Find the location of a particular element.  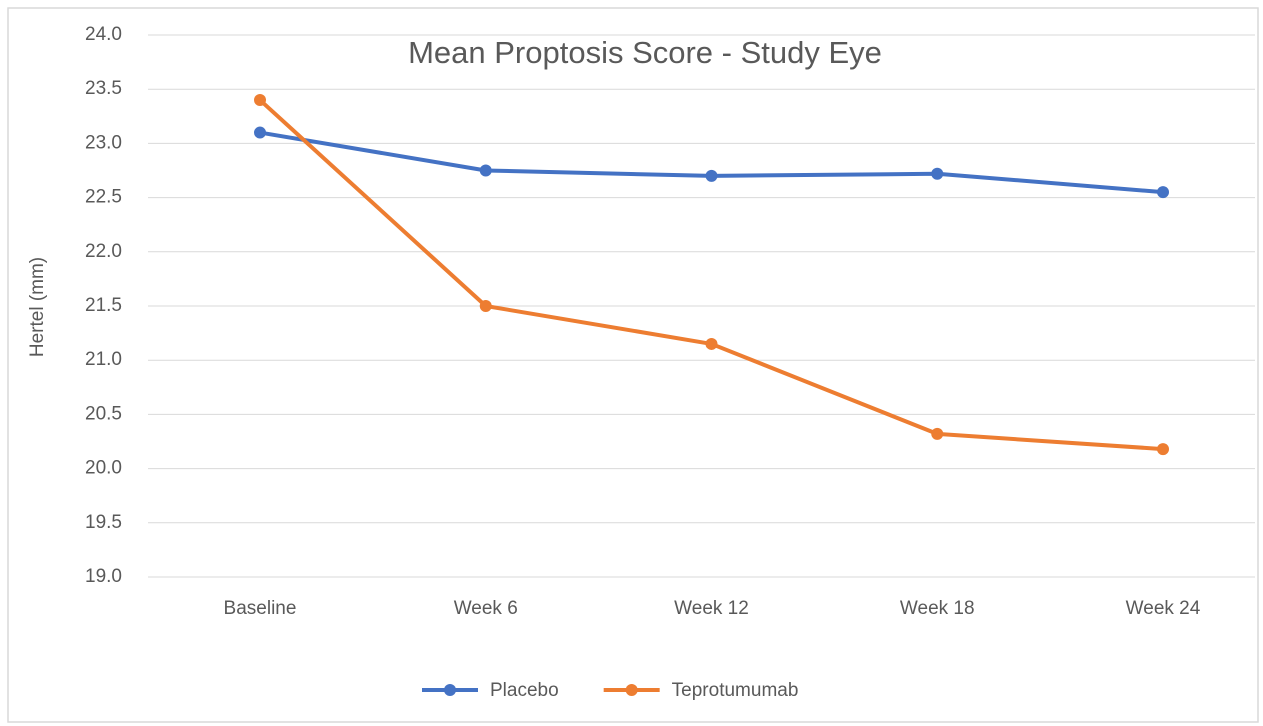

y-axis-label: Hertel (mm) is located at coordinates (37, 307).